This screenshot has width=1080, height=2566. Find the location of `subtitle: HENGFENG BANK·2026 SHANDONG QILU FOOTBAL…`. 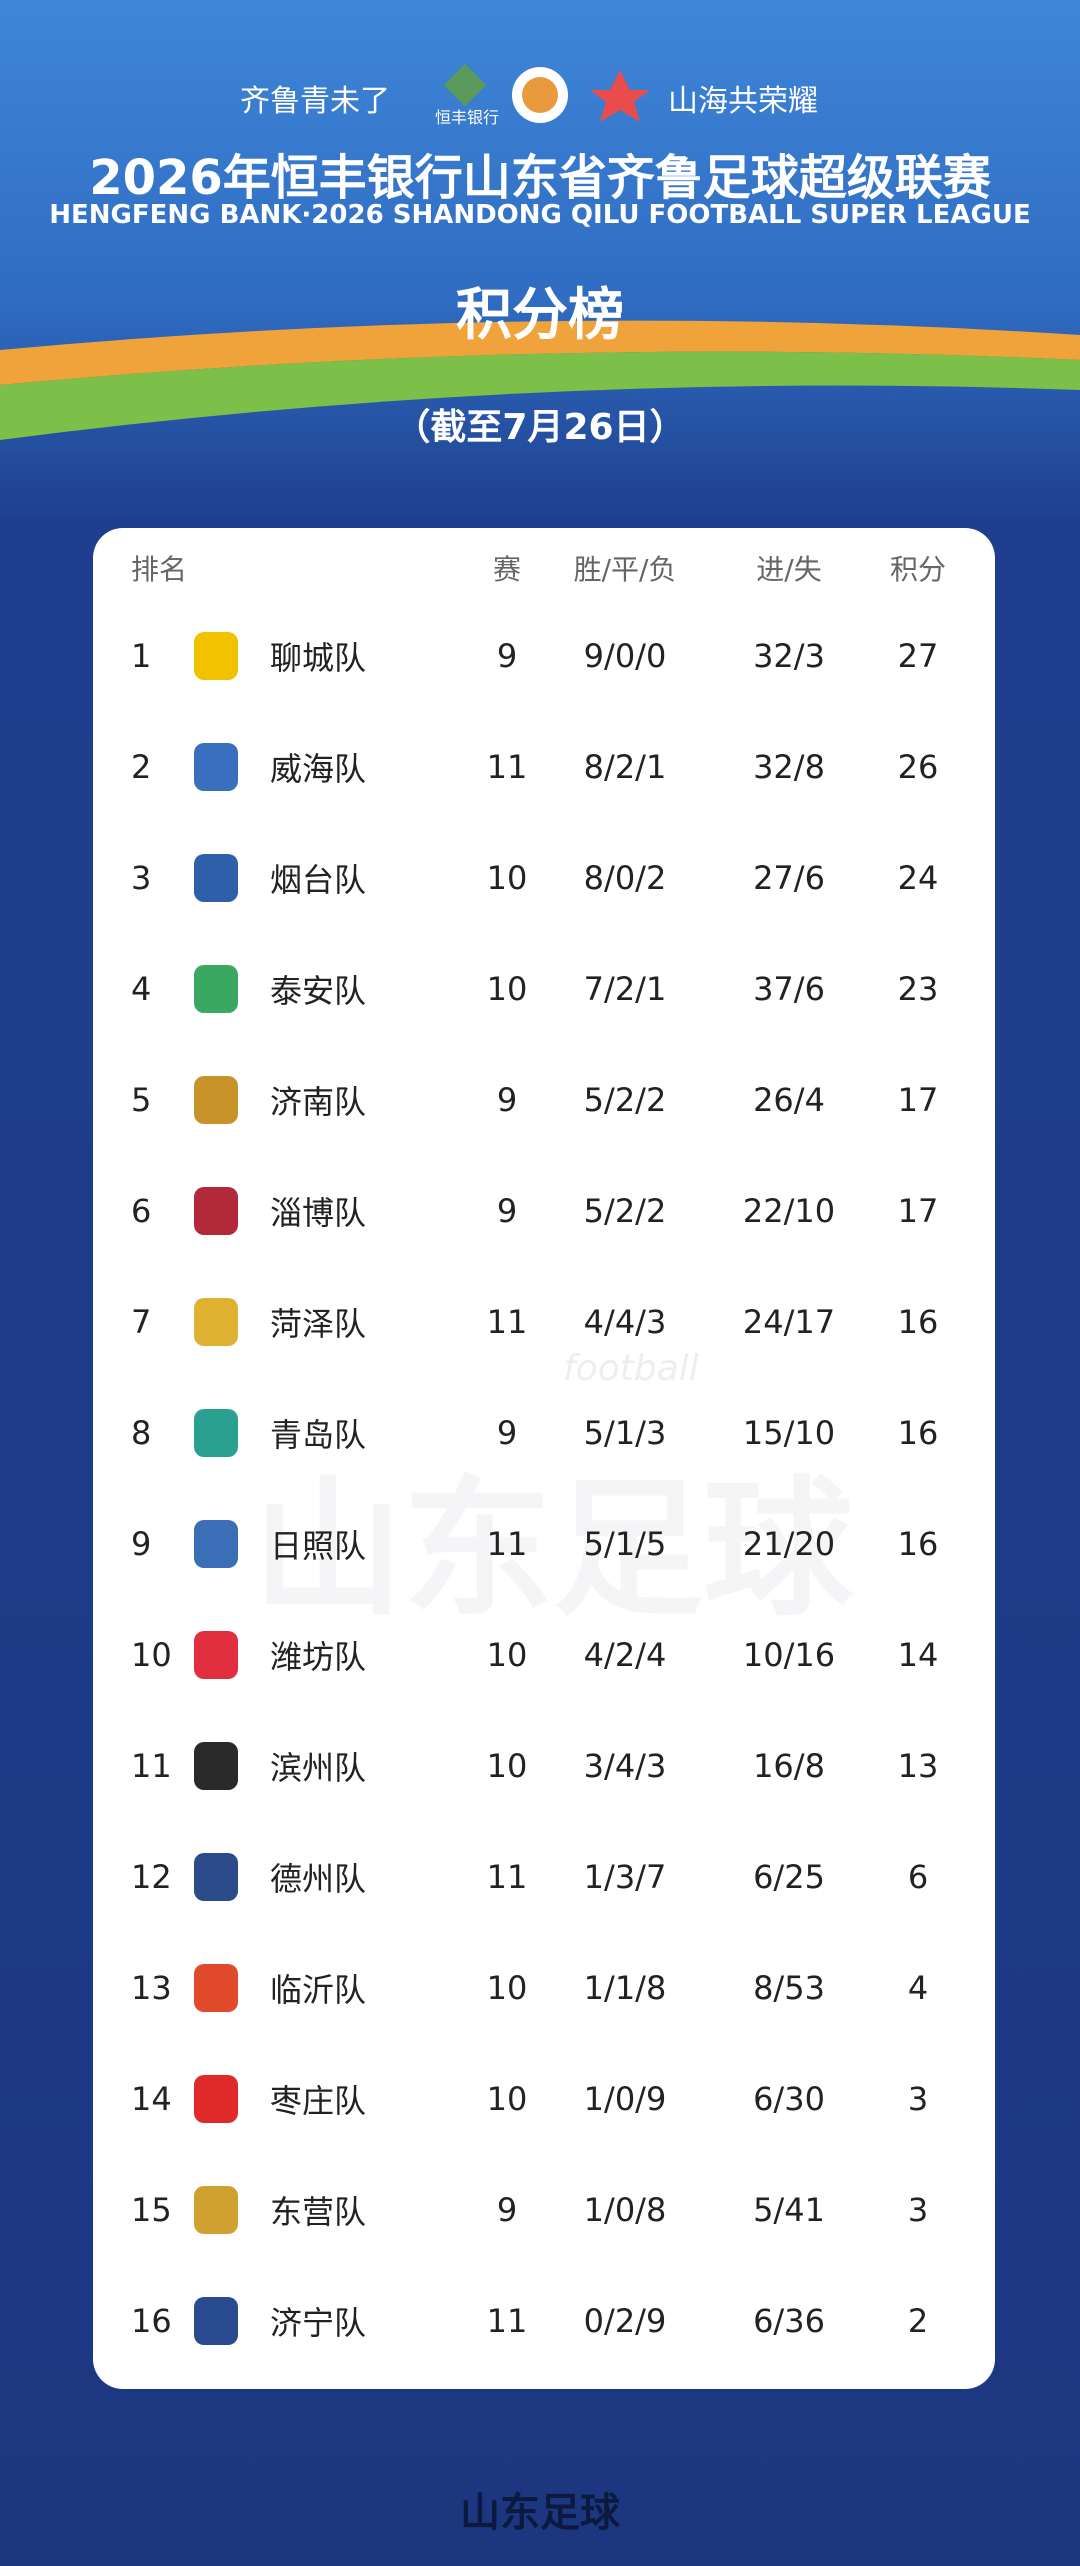

subtitle: HENGFENG BANK·2026 SHANDONG QILU FOOTBAL… is located at coordinates (540, 215).